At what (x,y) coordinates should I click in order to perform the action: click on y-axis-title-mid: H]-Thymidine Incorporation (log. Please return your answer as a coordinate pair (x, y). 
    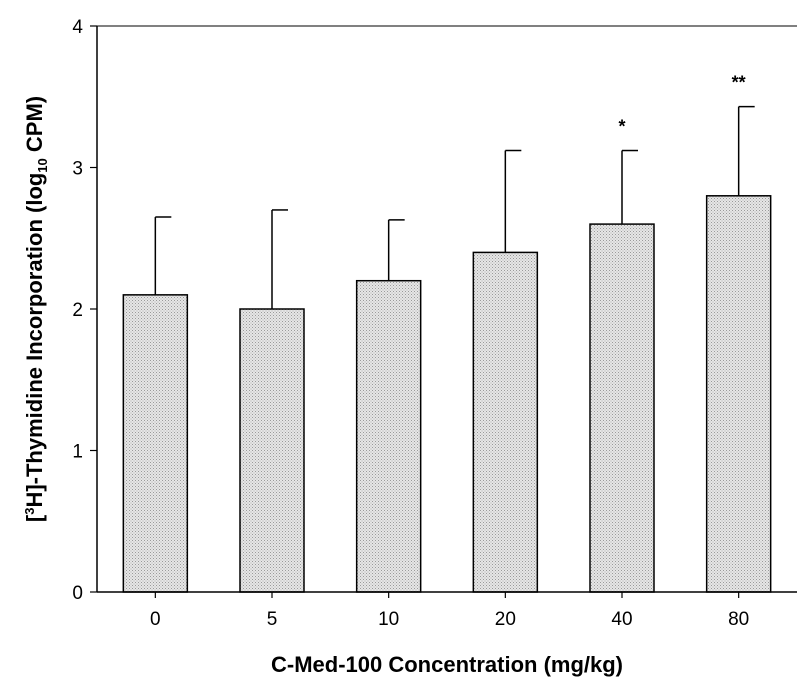
    Looking at the image, I should click on (34, 340).